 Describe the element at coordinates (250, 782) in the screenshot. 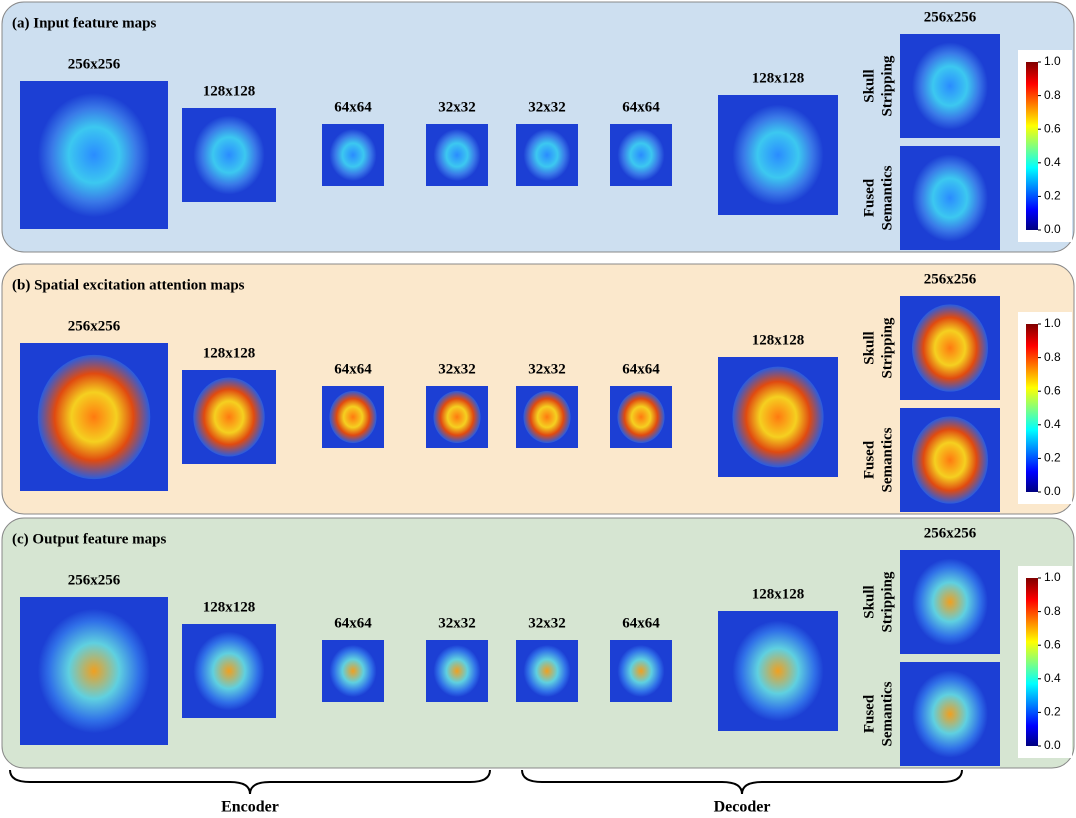

I see `encoder-brace` at that location.